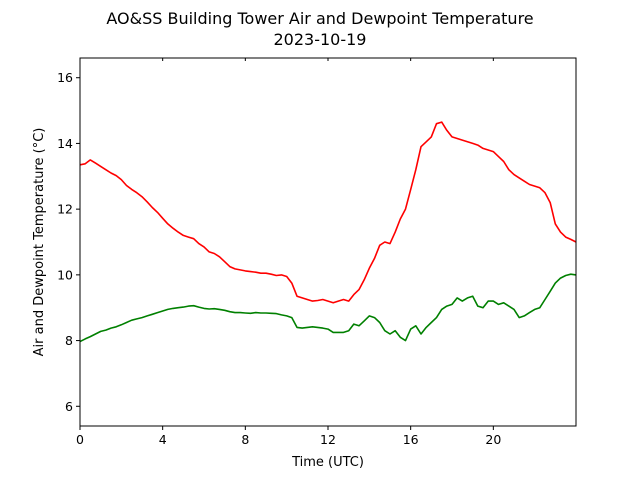 The width and height of the screenshot is (640, 480). Describe the element at coordinates (65, 209) in the screenshot. I see `y-tick-label-12: 12` at that location.